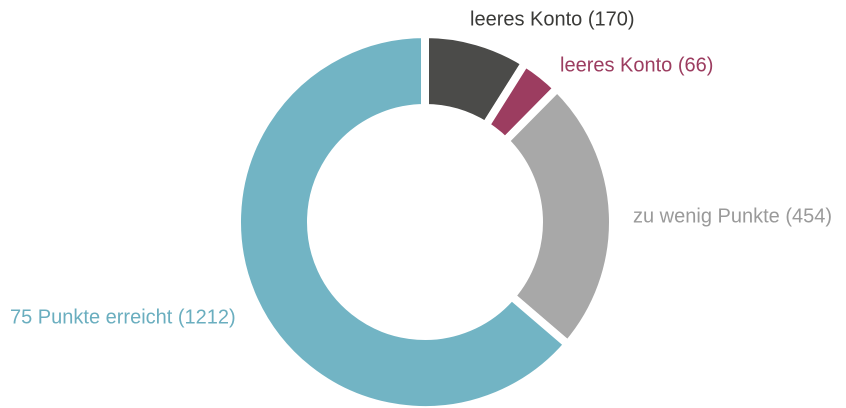 The image size is (846, 408). I want to click on segment-label: leeres Konto (66), so click(636, 65).